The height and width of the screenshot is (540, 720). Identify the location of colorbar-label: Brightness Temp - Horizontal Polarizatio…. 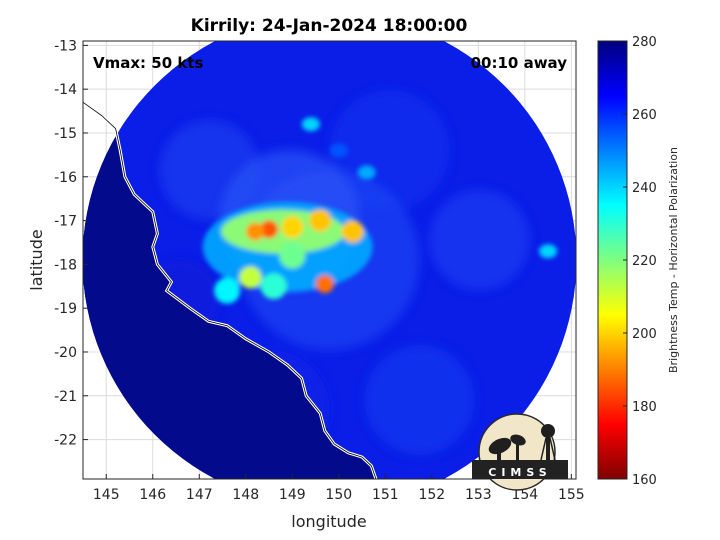
(673, 260).